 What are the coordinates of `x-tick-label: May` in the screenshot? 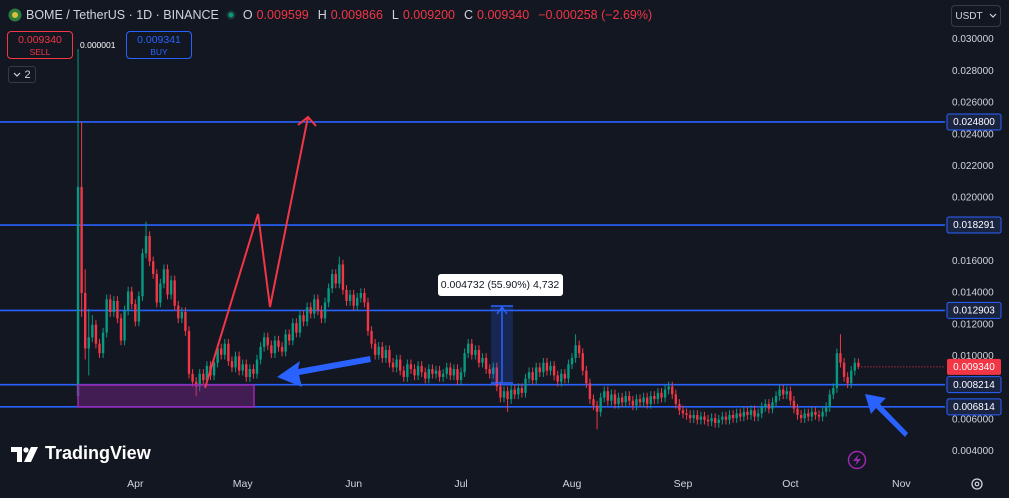 It's located at (243, 484).